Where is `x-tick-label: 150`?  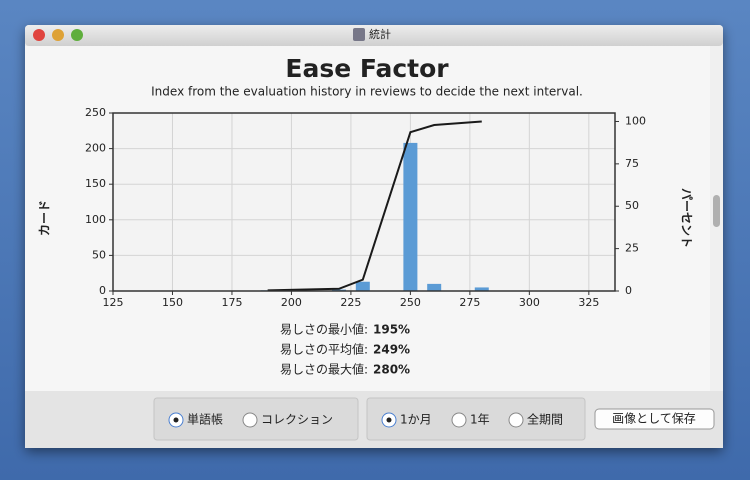
x-tick-label: 150 is located at coordinates (172, 302).